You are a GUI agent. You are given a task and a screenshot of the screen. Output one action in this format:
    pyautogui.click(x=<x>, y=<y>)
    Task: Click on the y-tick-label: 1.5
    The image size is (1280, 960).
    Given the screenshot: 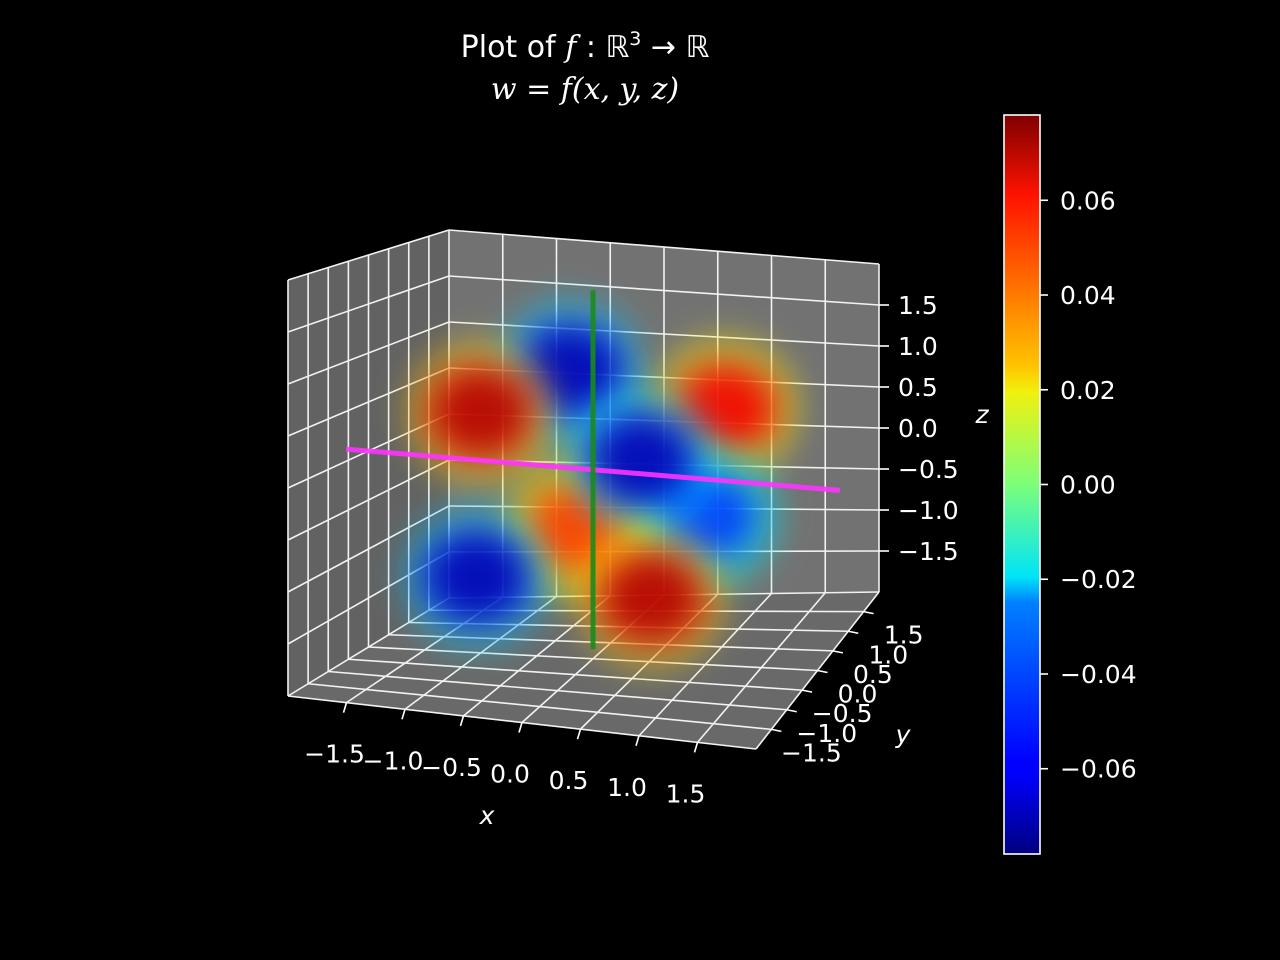 What is the action you would take?
    pyautogui.click(x=904, y=635)
    